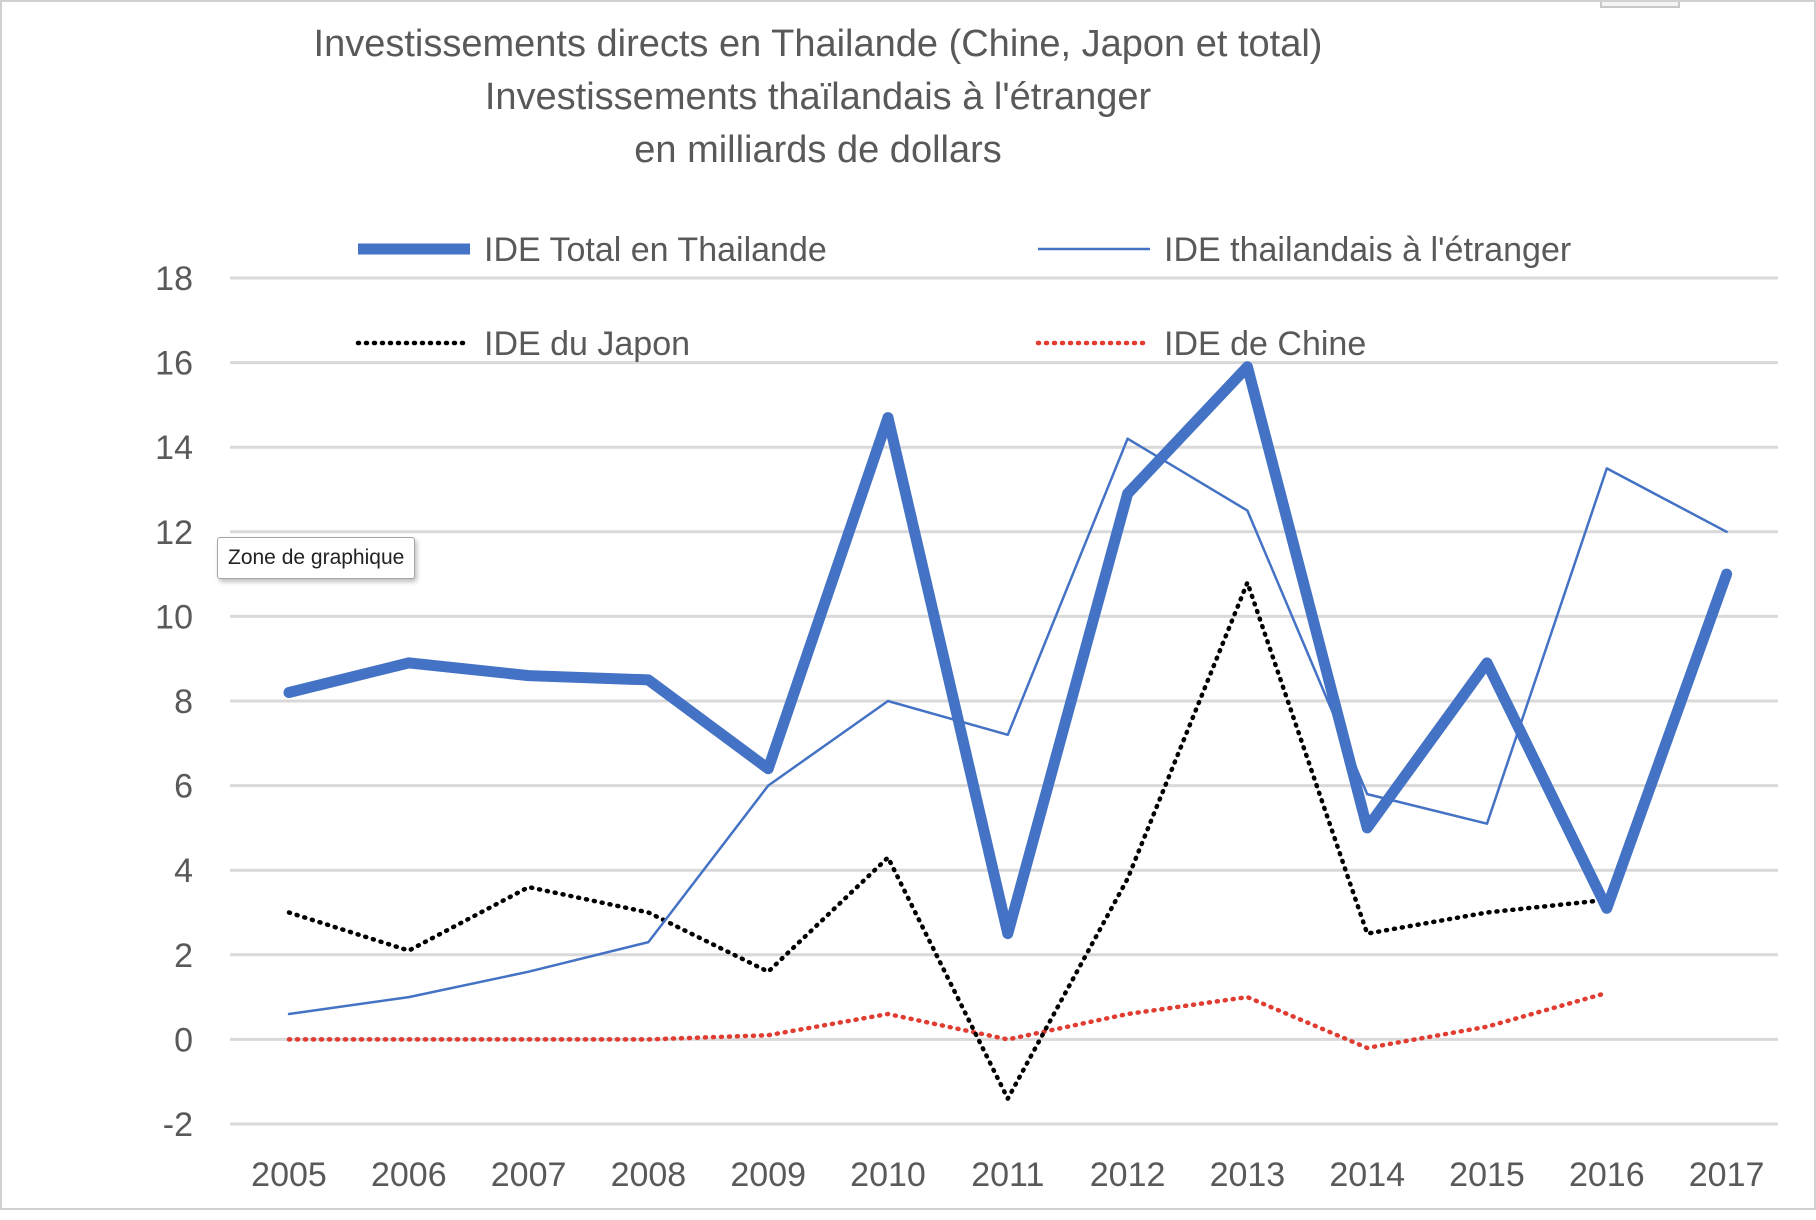 The width and height of the screenshot is (1816, 1220). I want to click on legend-item-total: IDE Total en Thailande, so click(592, 250).